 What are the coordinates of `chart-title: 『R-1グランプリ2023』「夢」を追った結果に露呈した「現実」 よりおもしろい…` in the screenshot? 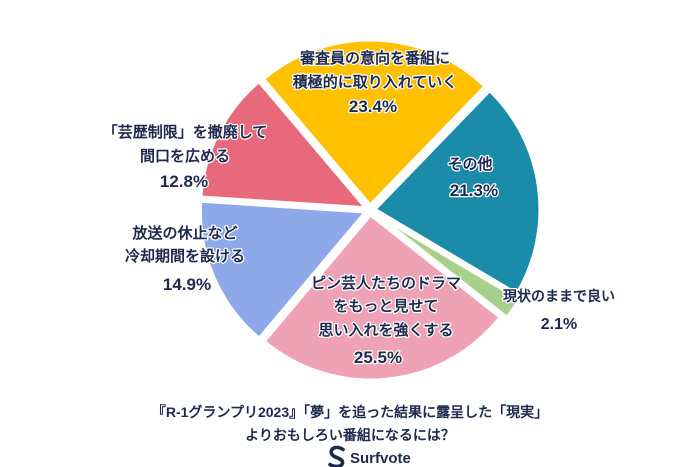 It's located at (350, 423).